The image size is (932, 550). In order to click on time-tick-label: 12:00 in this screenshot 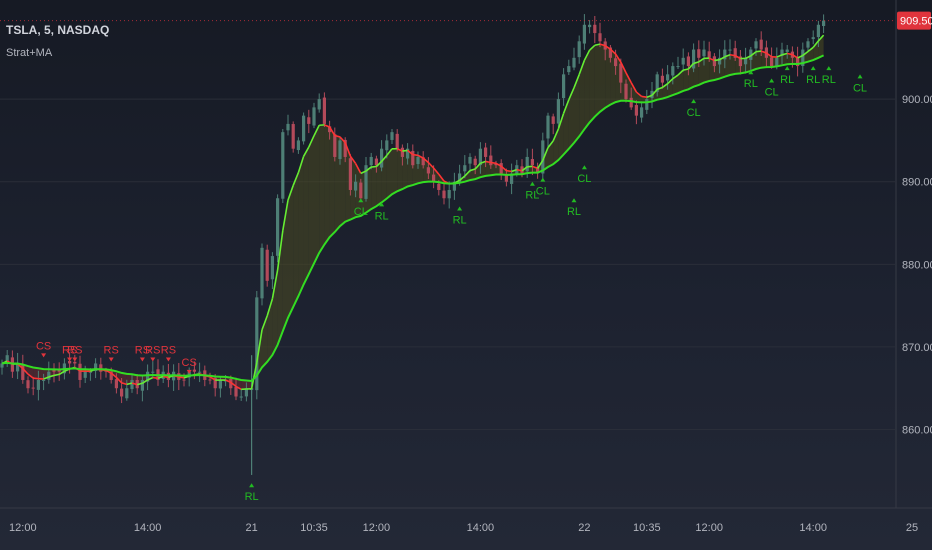, I will do `click(23, 528)`.